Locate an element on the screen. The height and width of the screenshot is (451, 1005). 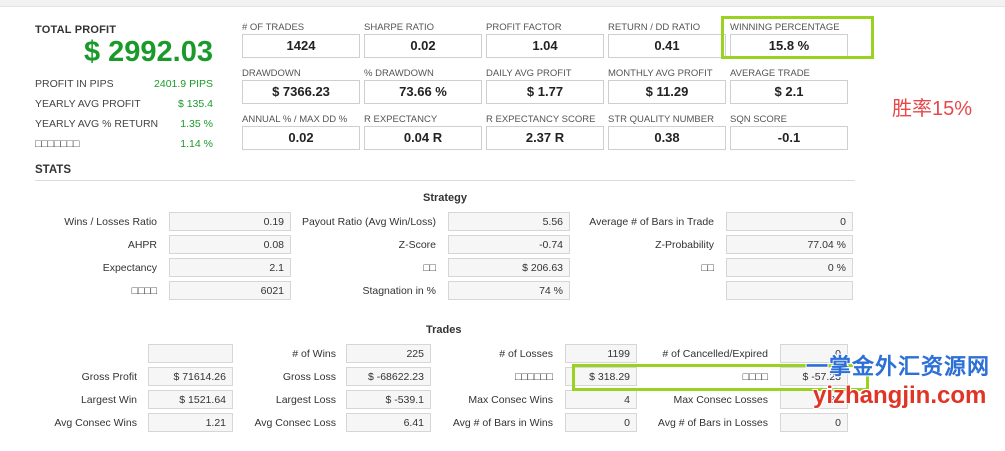
metric-pct-drawdown: % DRAWDOWN 73.66 % is located at coordinates (423, 86).